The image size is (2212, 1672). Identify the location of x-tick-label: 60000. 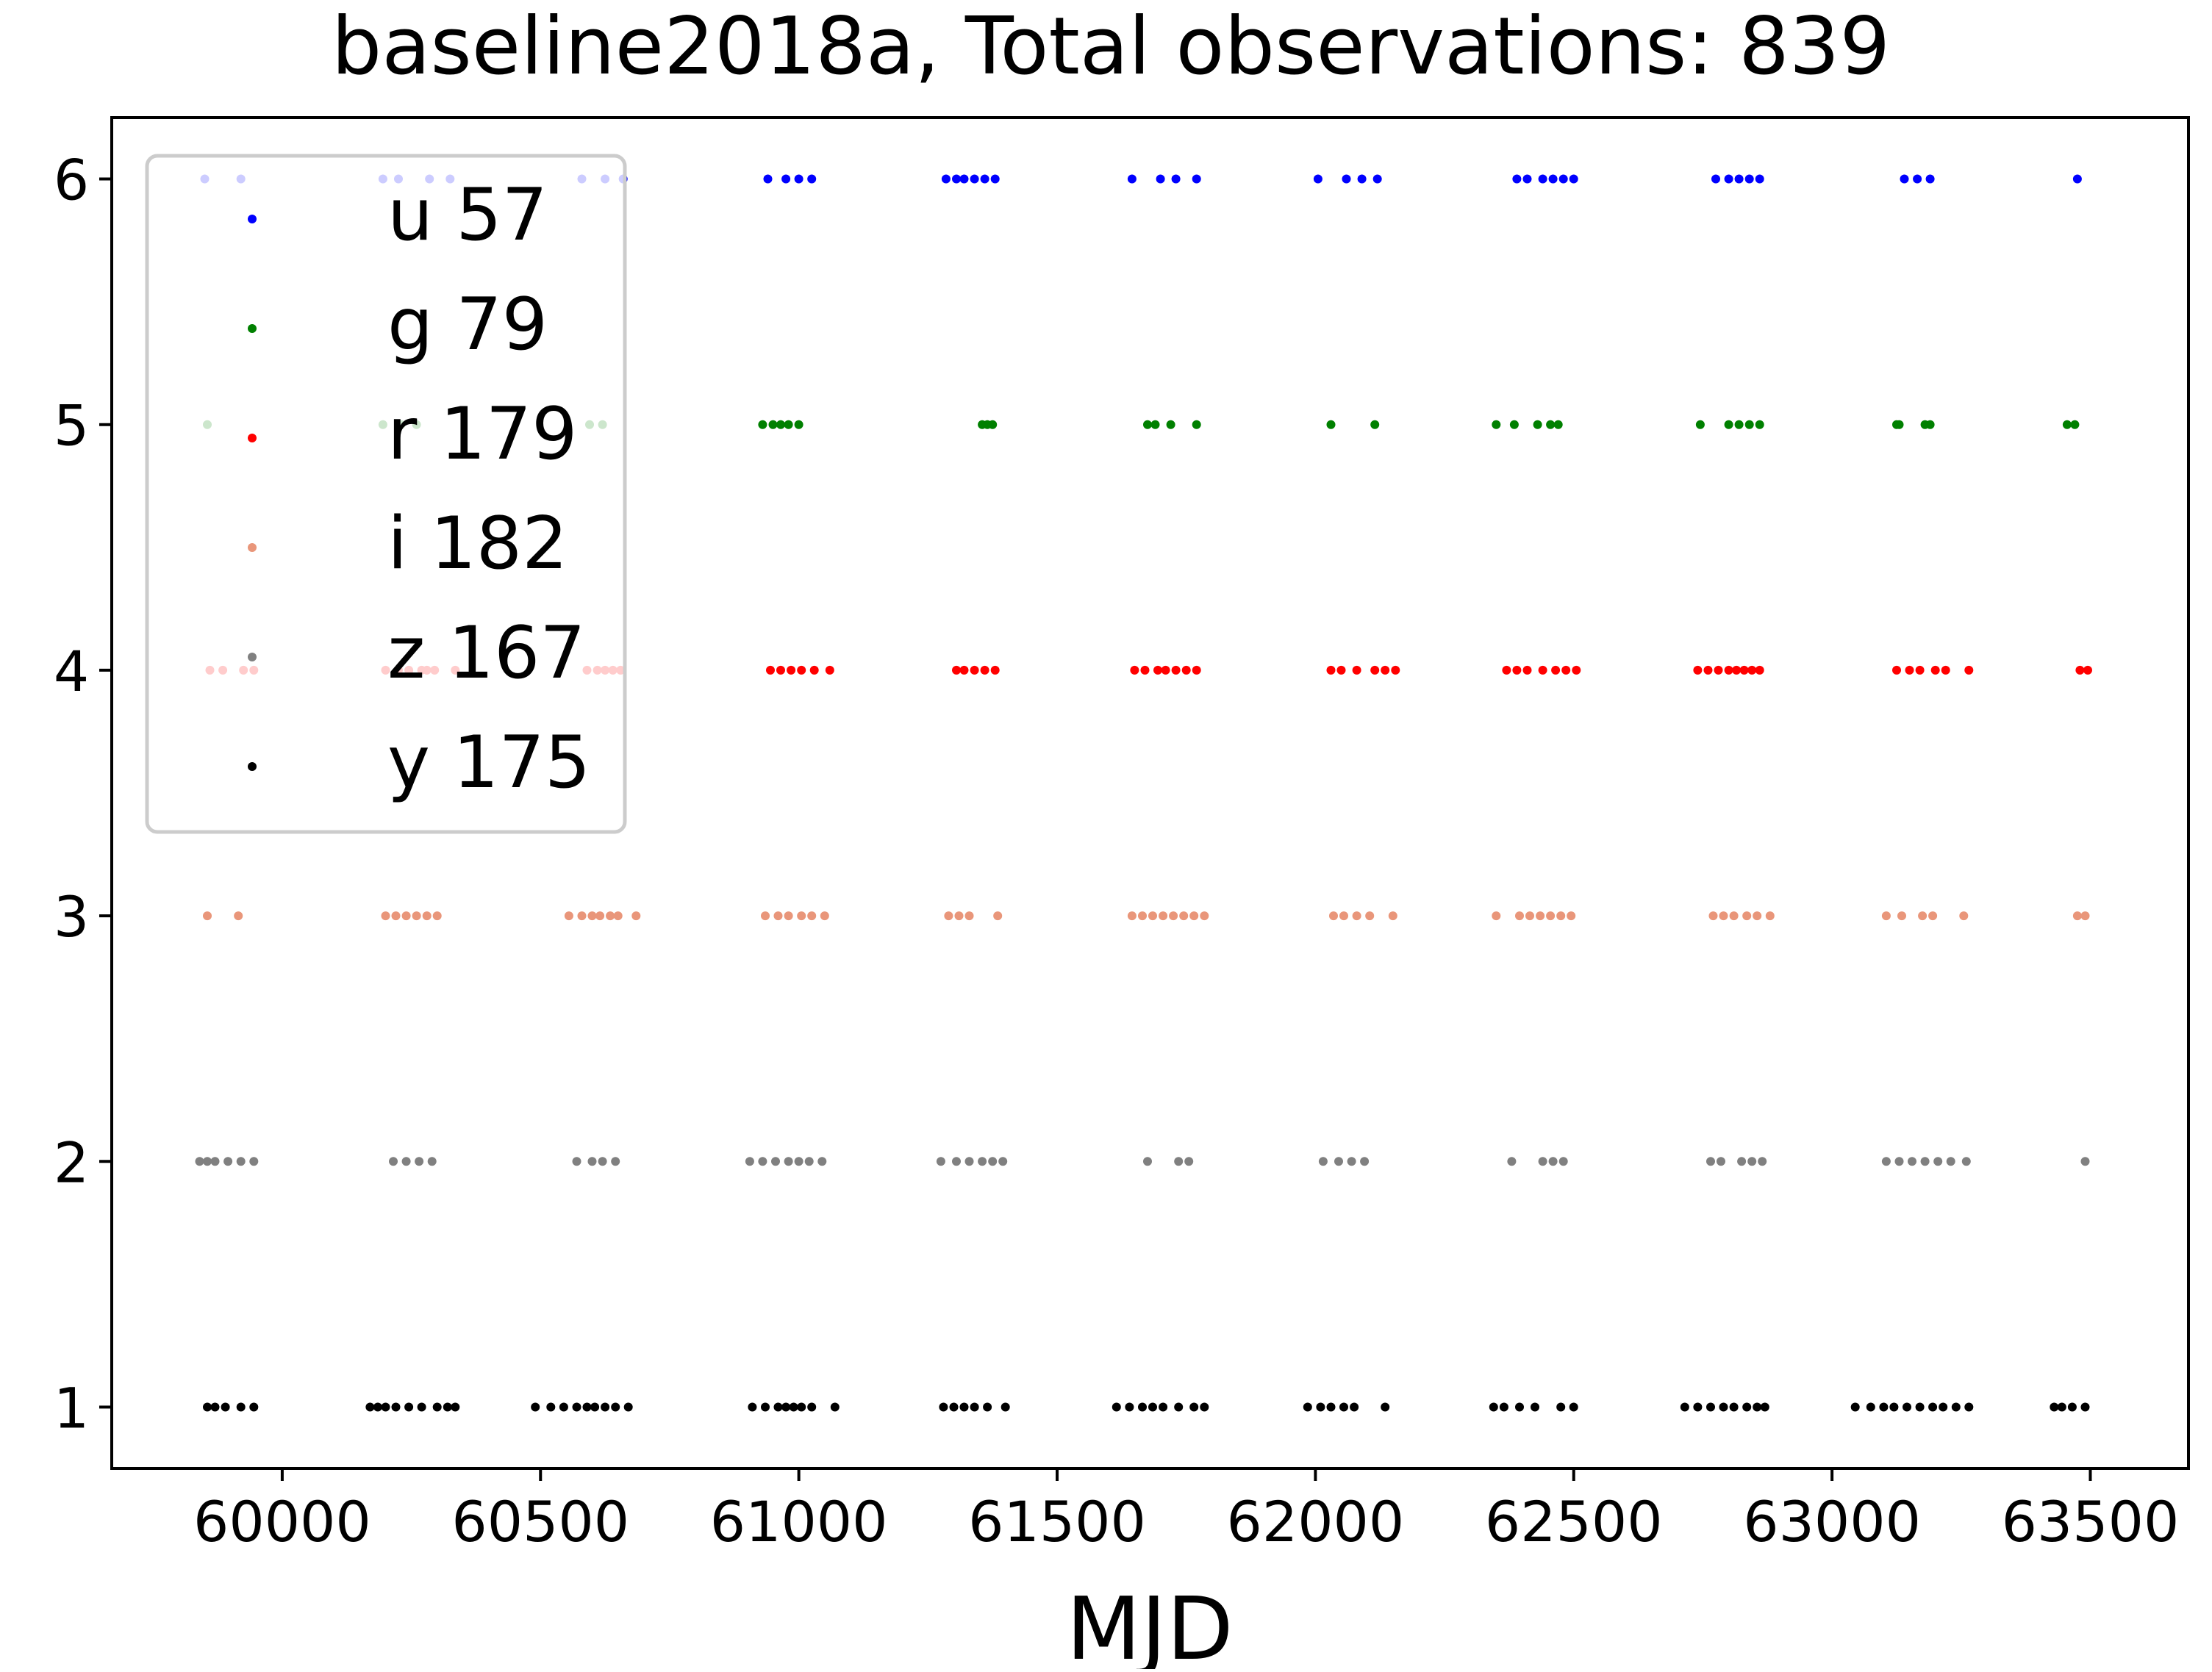
(282, 1521).